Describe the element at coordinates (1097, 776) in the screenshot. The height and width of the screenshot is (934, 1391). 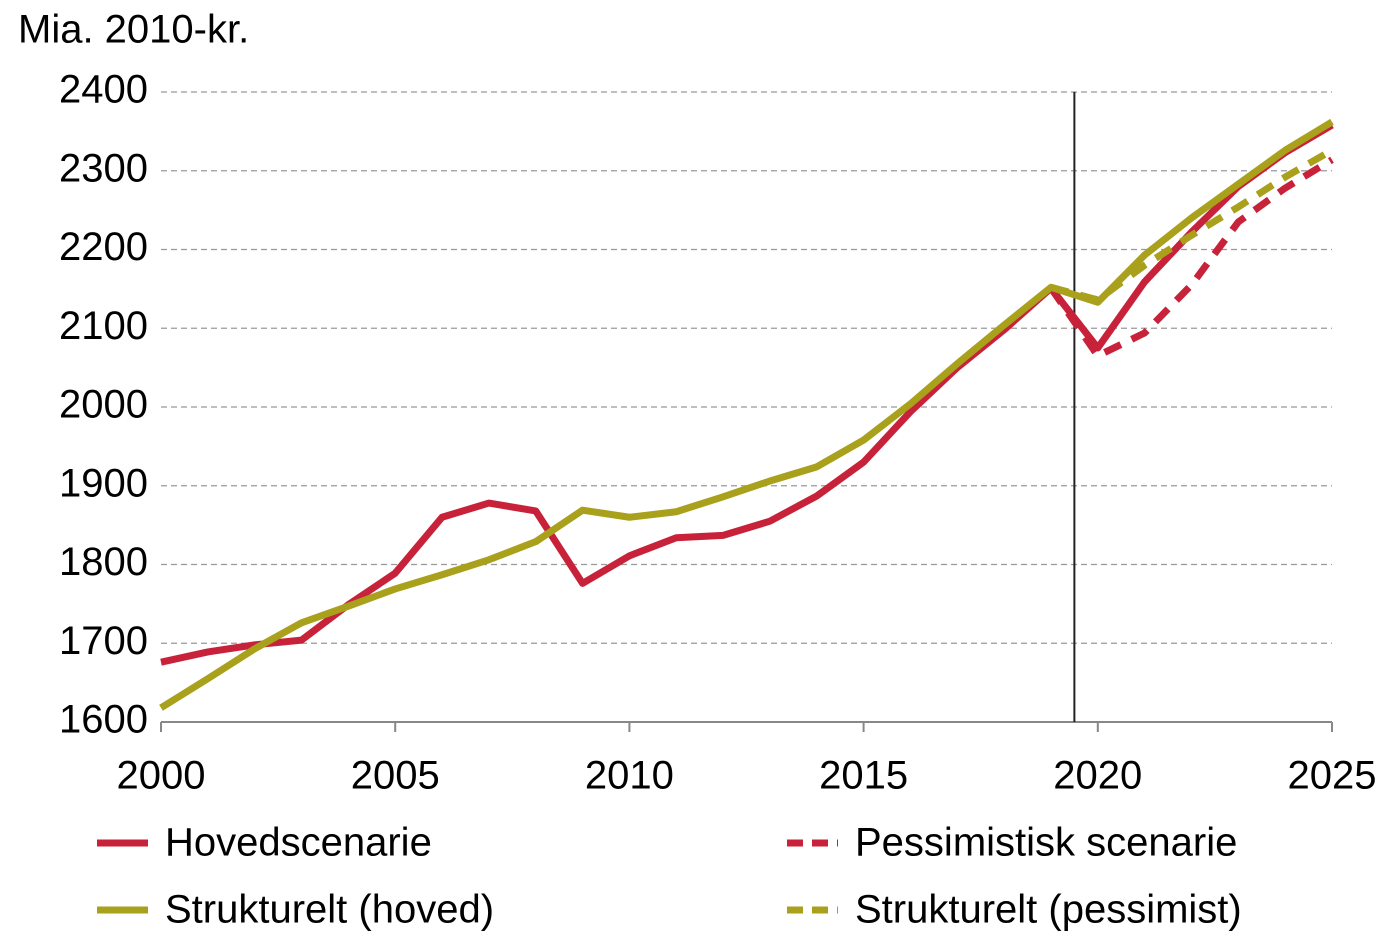
I see `x-tick-label: 2020` at that location.